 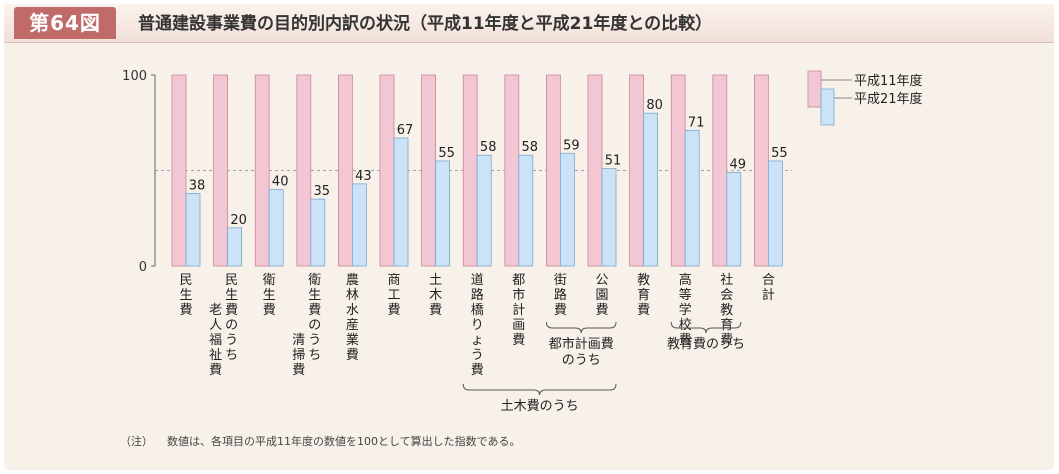 I want to click on data-label: 59, so click(x=571, y=145).